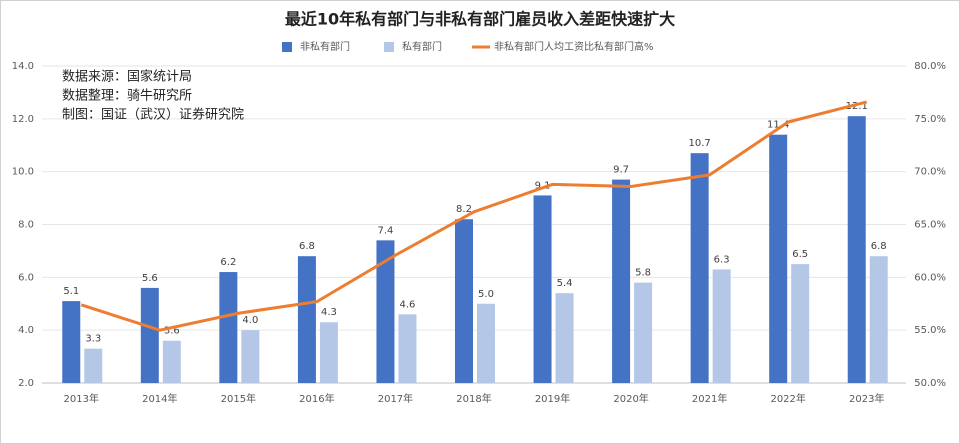 Image resolution: width=960 pixels, height=444 pixels. Describe the element at coordinates (127, 77) in the screenshot. I see `annotation: 数据来源：国家统计局` at that location.